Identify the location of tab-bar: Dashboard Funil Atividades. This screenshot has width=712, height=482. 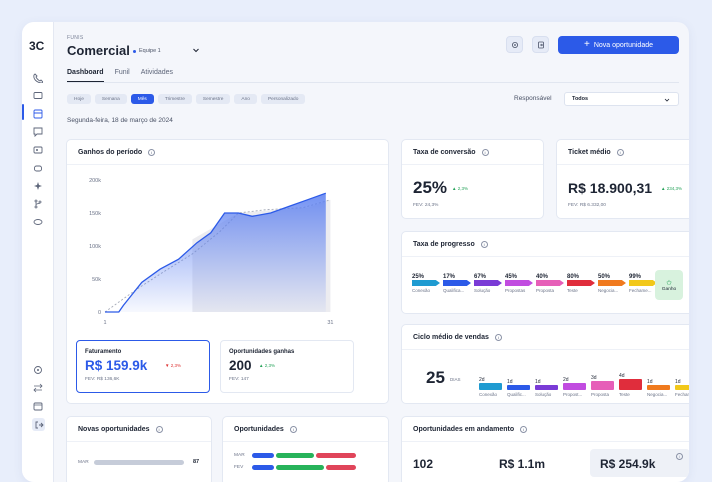
(120, 75).